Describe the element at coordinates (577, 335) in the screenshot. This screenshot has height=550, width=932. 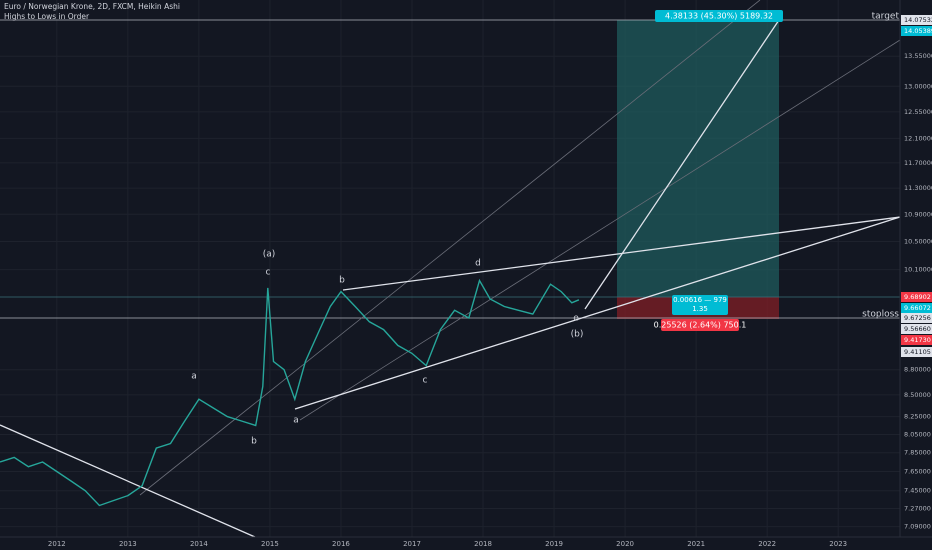
I see `wave-label: (b)` at that location.